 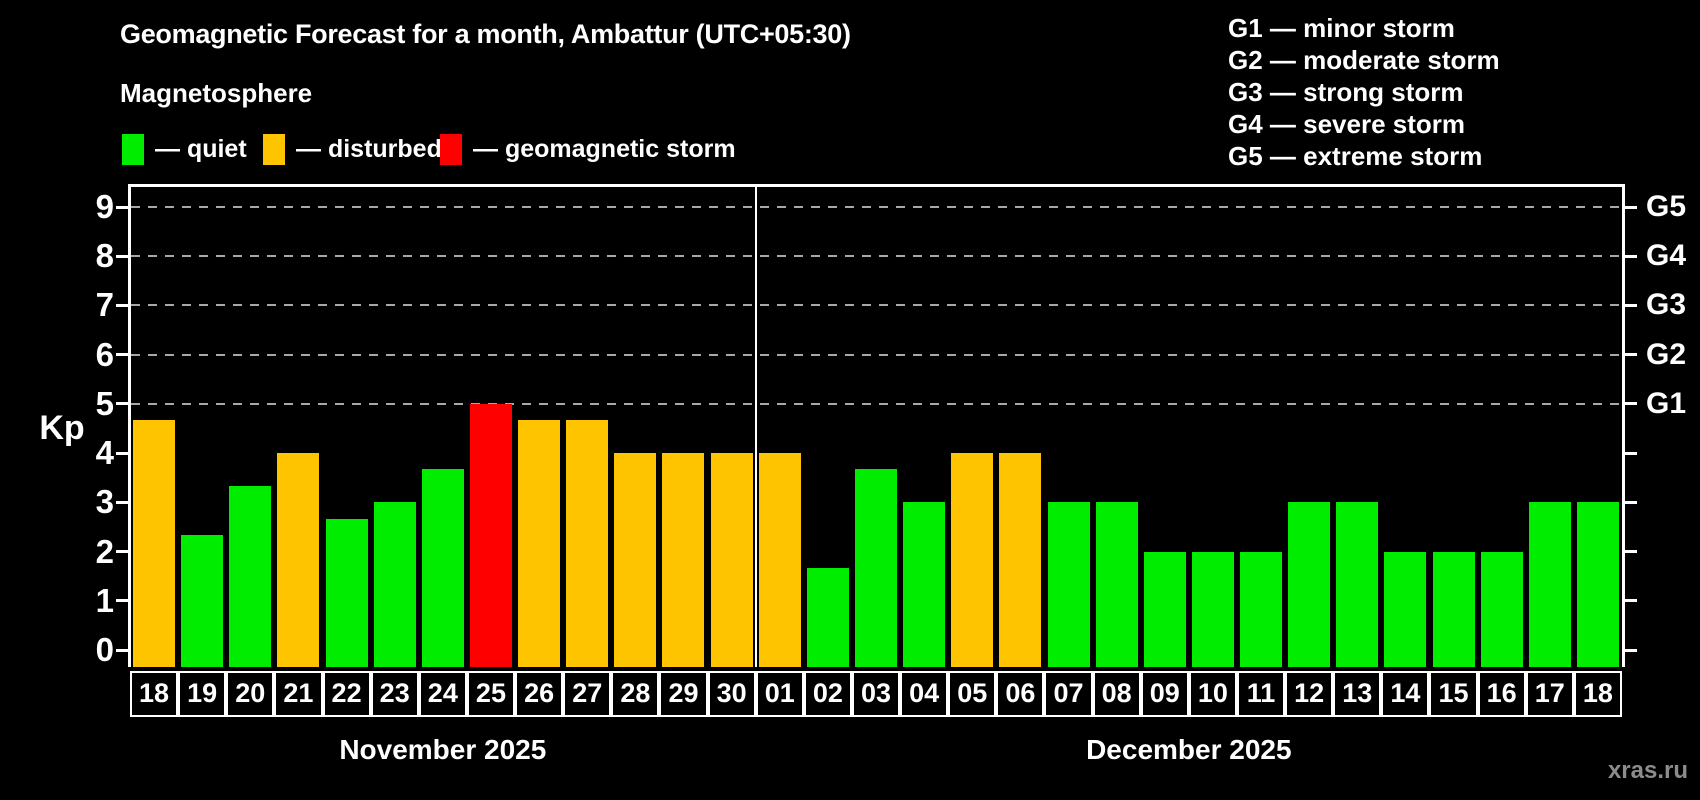 I want to click on legend-label-disturbed: — disturbed, so click(x=369, y=149).